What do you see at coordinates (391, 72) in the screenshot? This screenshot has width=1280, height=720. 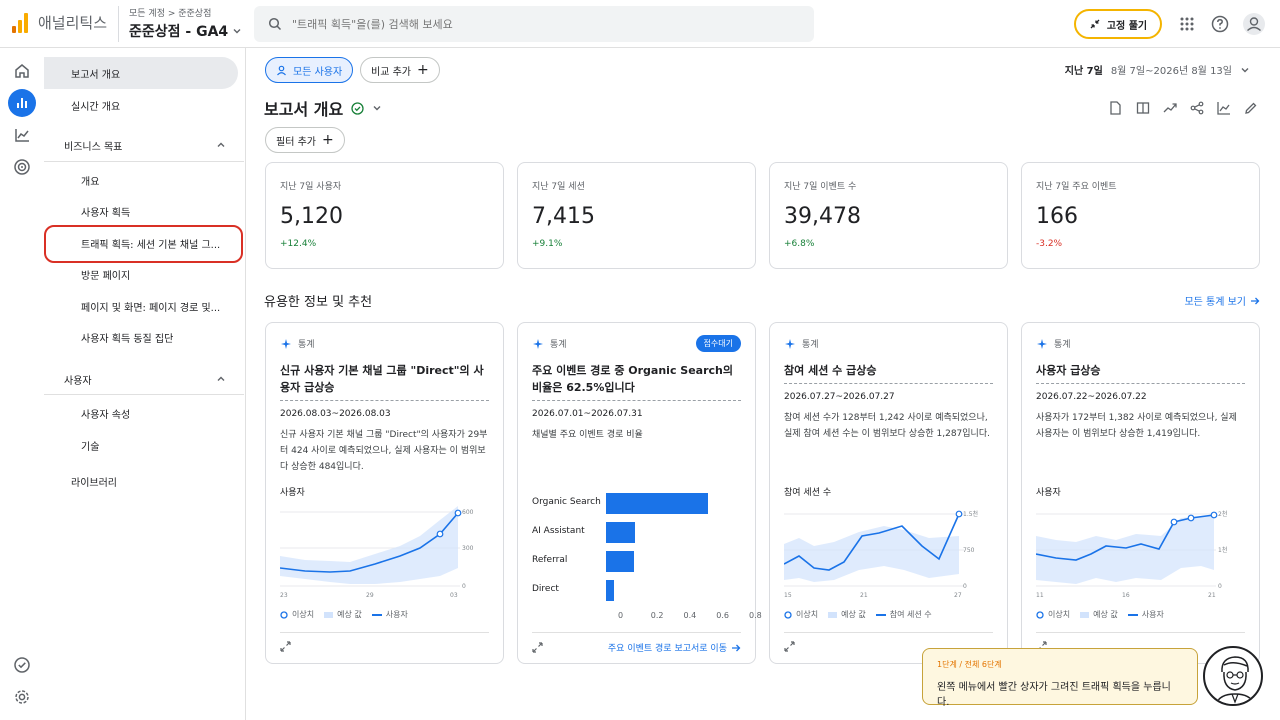 I see `add-comparison-label: 비교 추가` at bounding box center [391, 72].